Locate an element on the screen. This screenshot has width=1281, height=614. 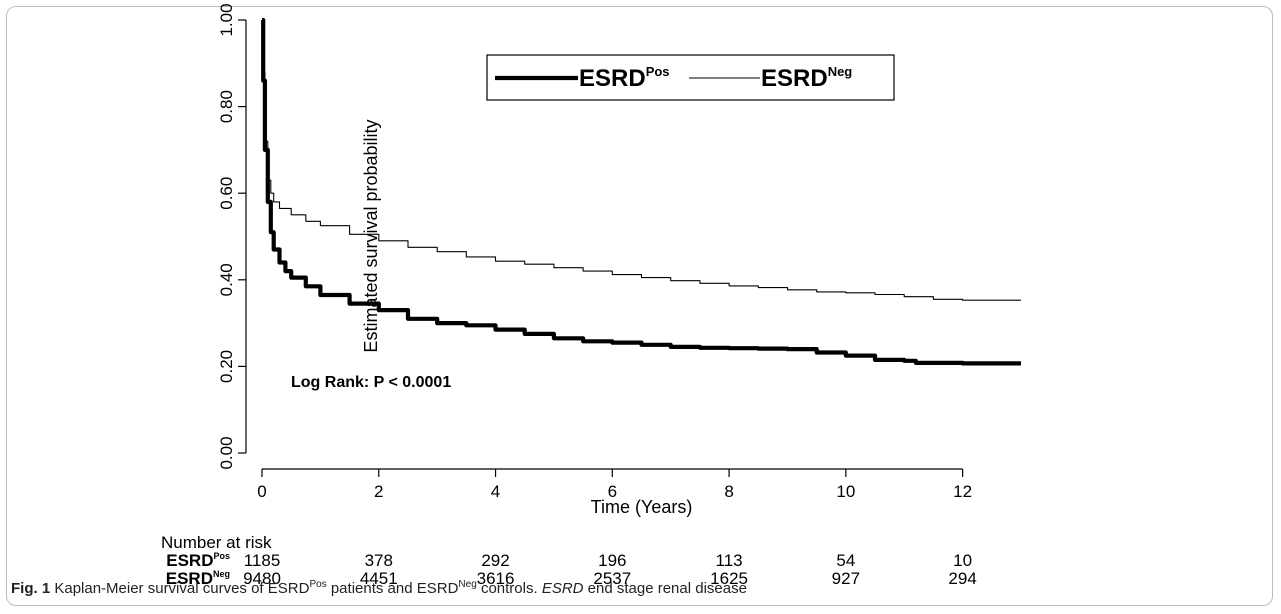
risk-row-label-1-base: ESRD is located at coordinates (189, 578).